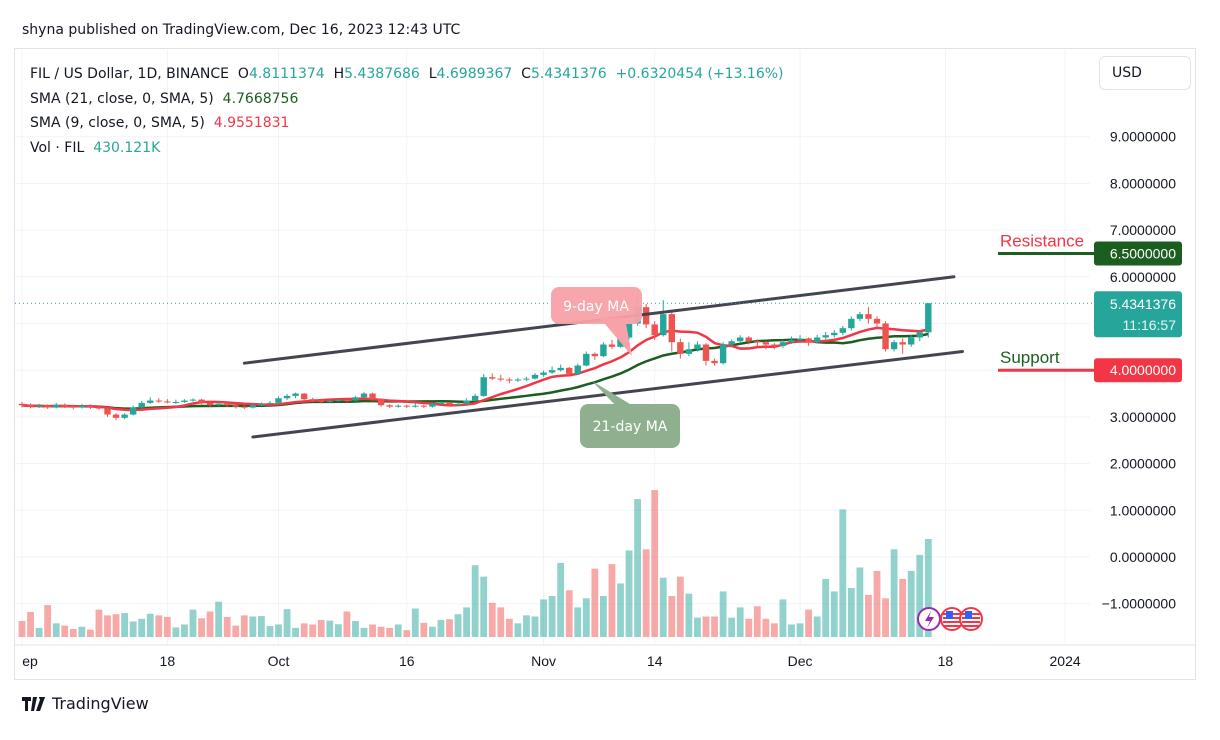 The image size is (1220, 740). I want to click on volume-value: 430.121K, so click(127, 147).